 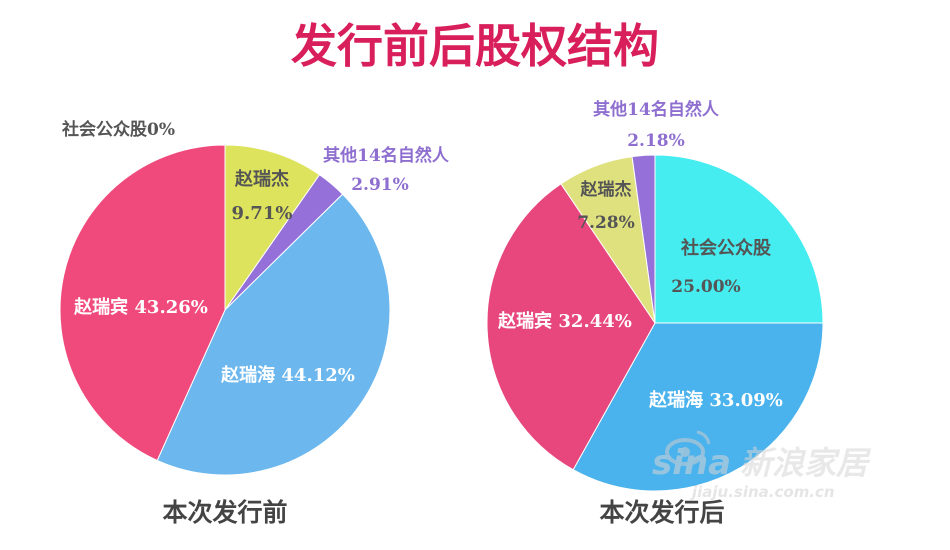 What do you see at coordinates (475, 46) in the screenshot?
I see `chart-title: 发行前后股权结构` at bounding box center [475, 46].